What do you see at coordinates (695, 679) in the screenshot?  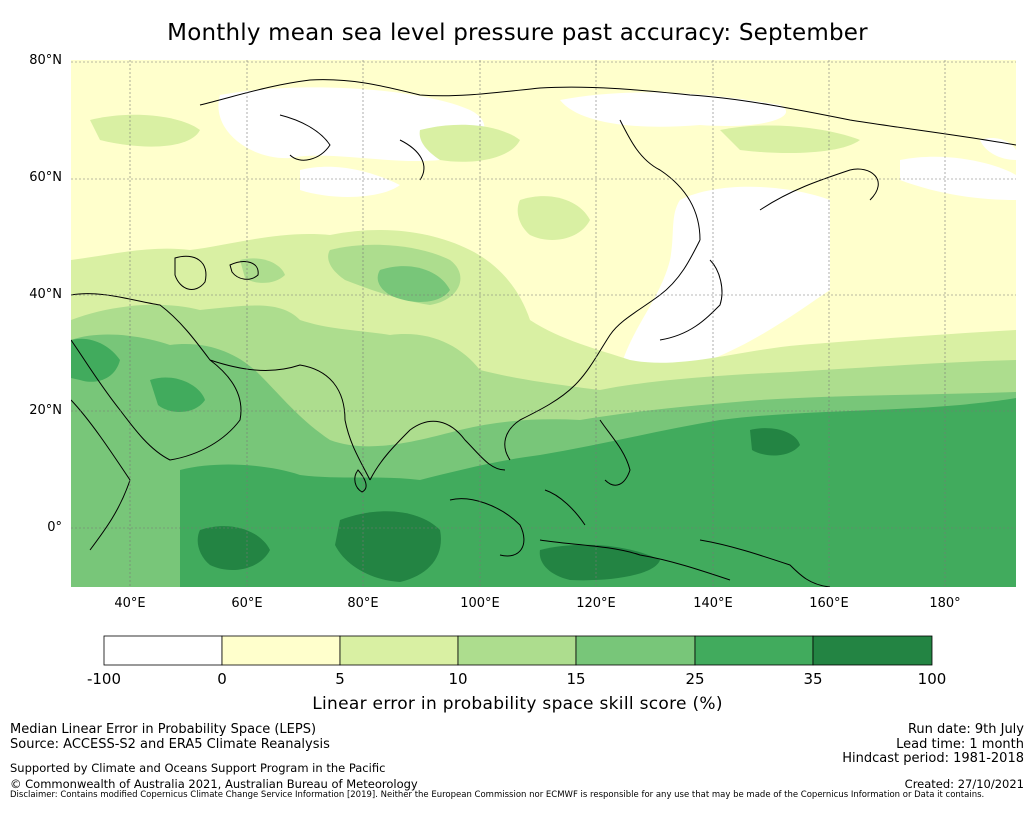 I see `colorbar-tick: 25` at bounding box center [695, 679].